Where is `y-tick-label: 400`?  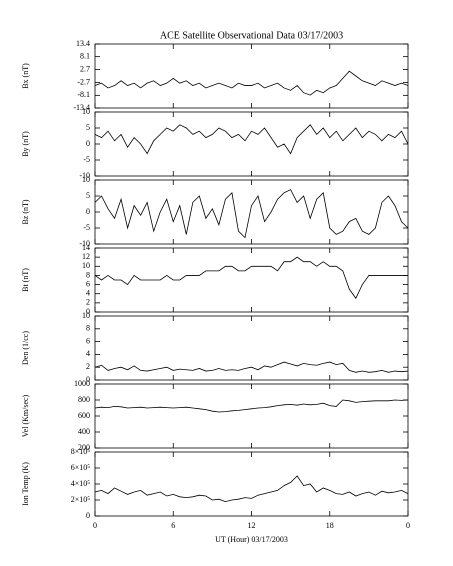
y-tick-label: 400 is located at coordinates (84, 431).